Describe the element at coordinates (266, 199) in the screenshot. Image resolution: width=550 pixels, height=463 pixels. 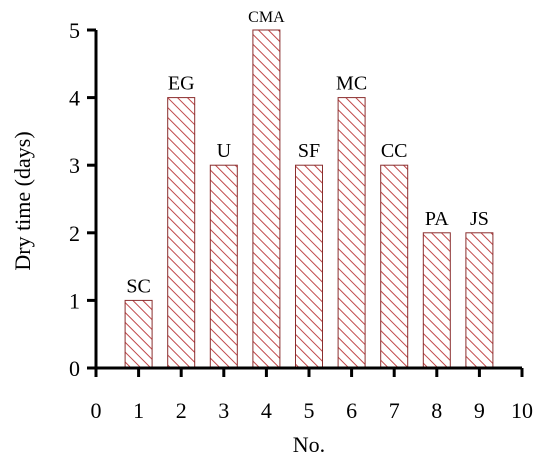
I see `bar-cma` at that location.